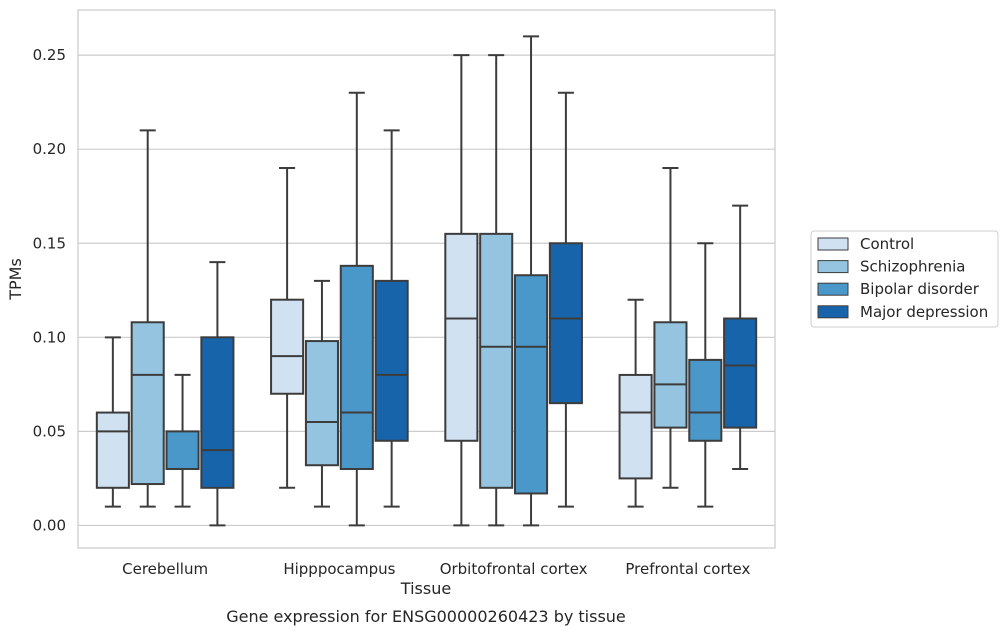 This screenshot has width=1007, height=634. What do you see at coordinates (49, 55) in the screenshot?
I see `y-tick-label: 0.25` at bounding box center [49, 55].